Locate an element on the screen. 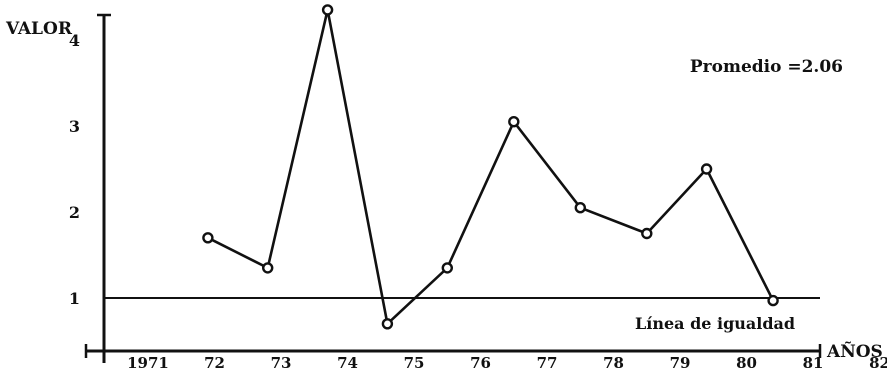 This screenshot has width=887, height=368. x-tick-label: 78 is located at coordinates (613, 361).